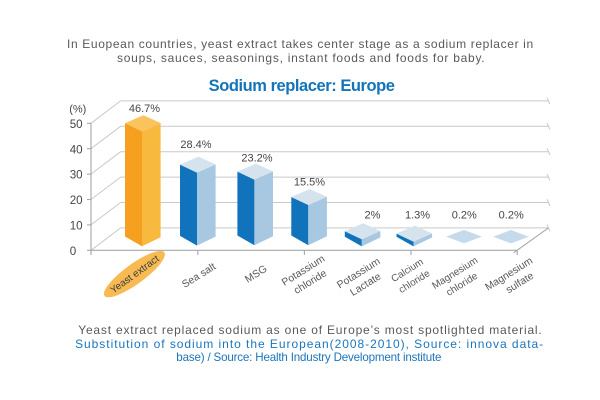 This screenshot has width=600, height=400. I want to click on svg-text: 30, so click(76, 175).